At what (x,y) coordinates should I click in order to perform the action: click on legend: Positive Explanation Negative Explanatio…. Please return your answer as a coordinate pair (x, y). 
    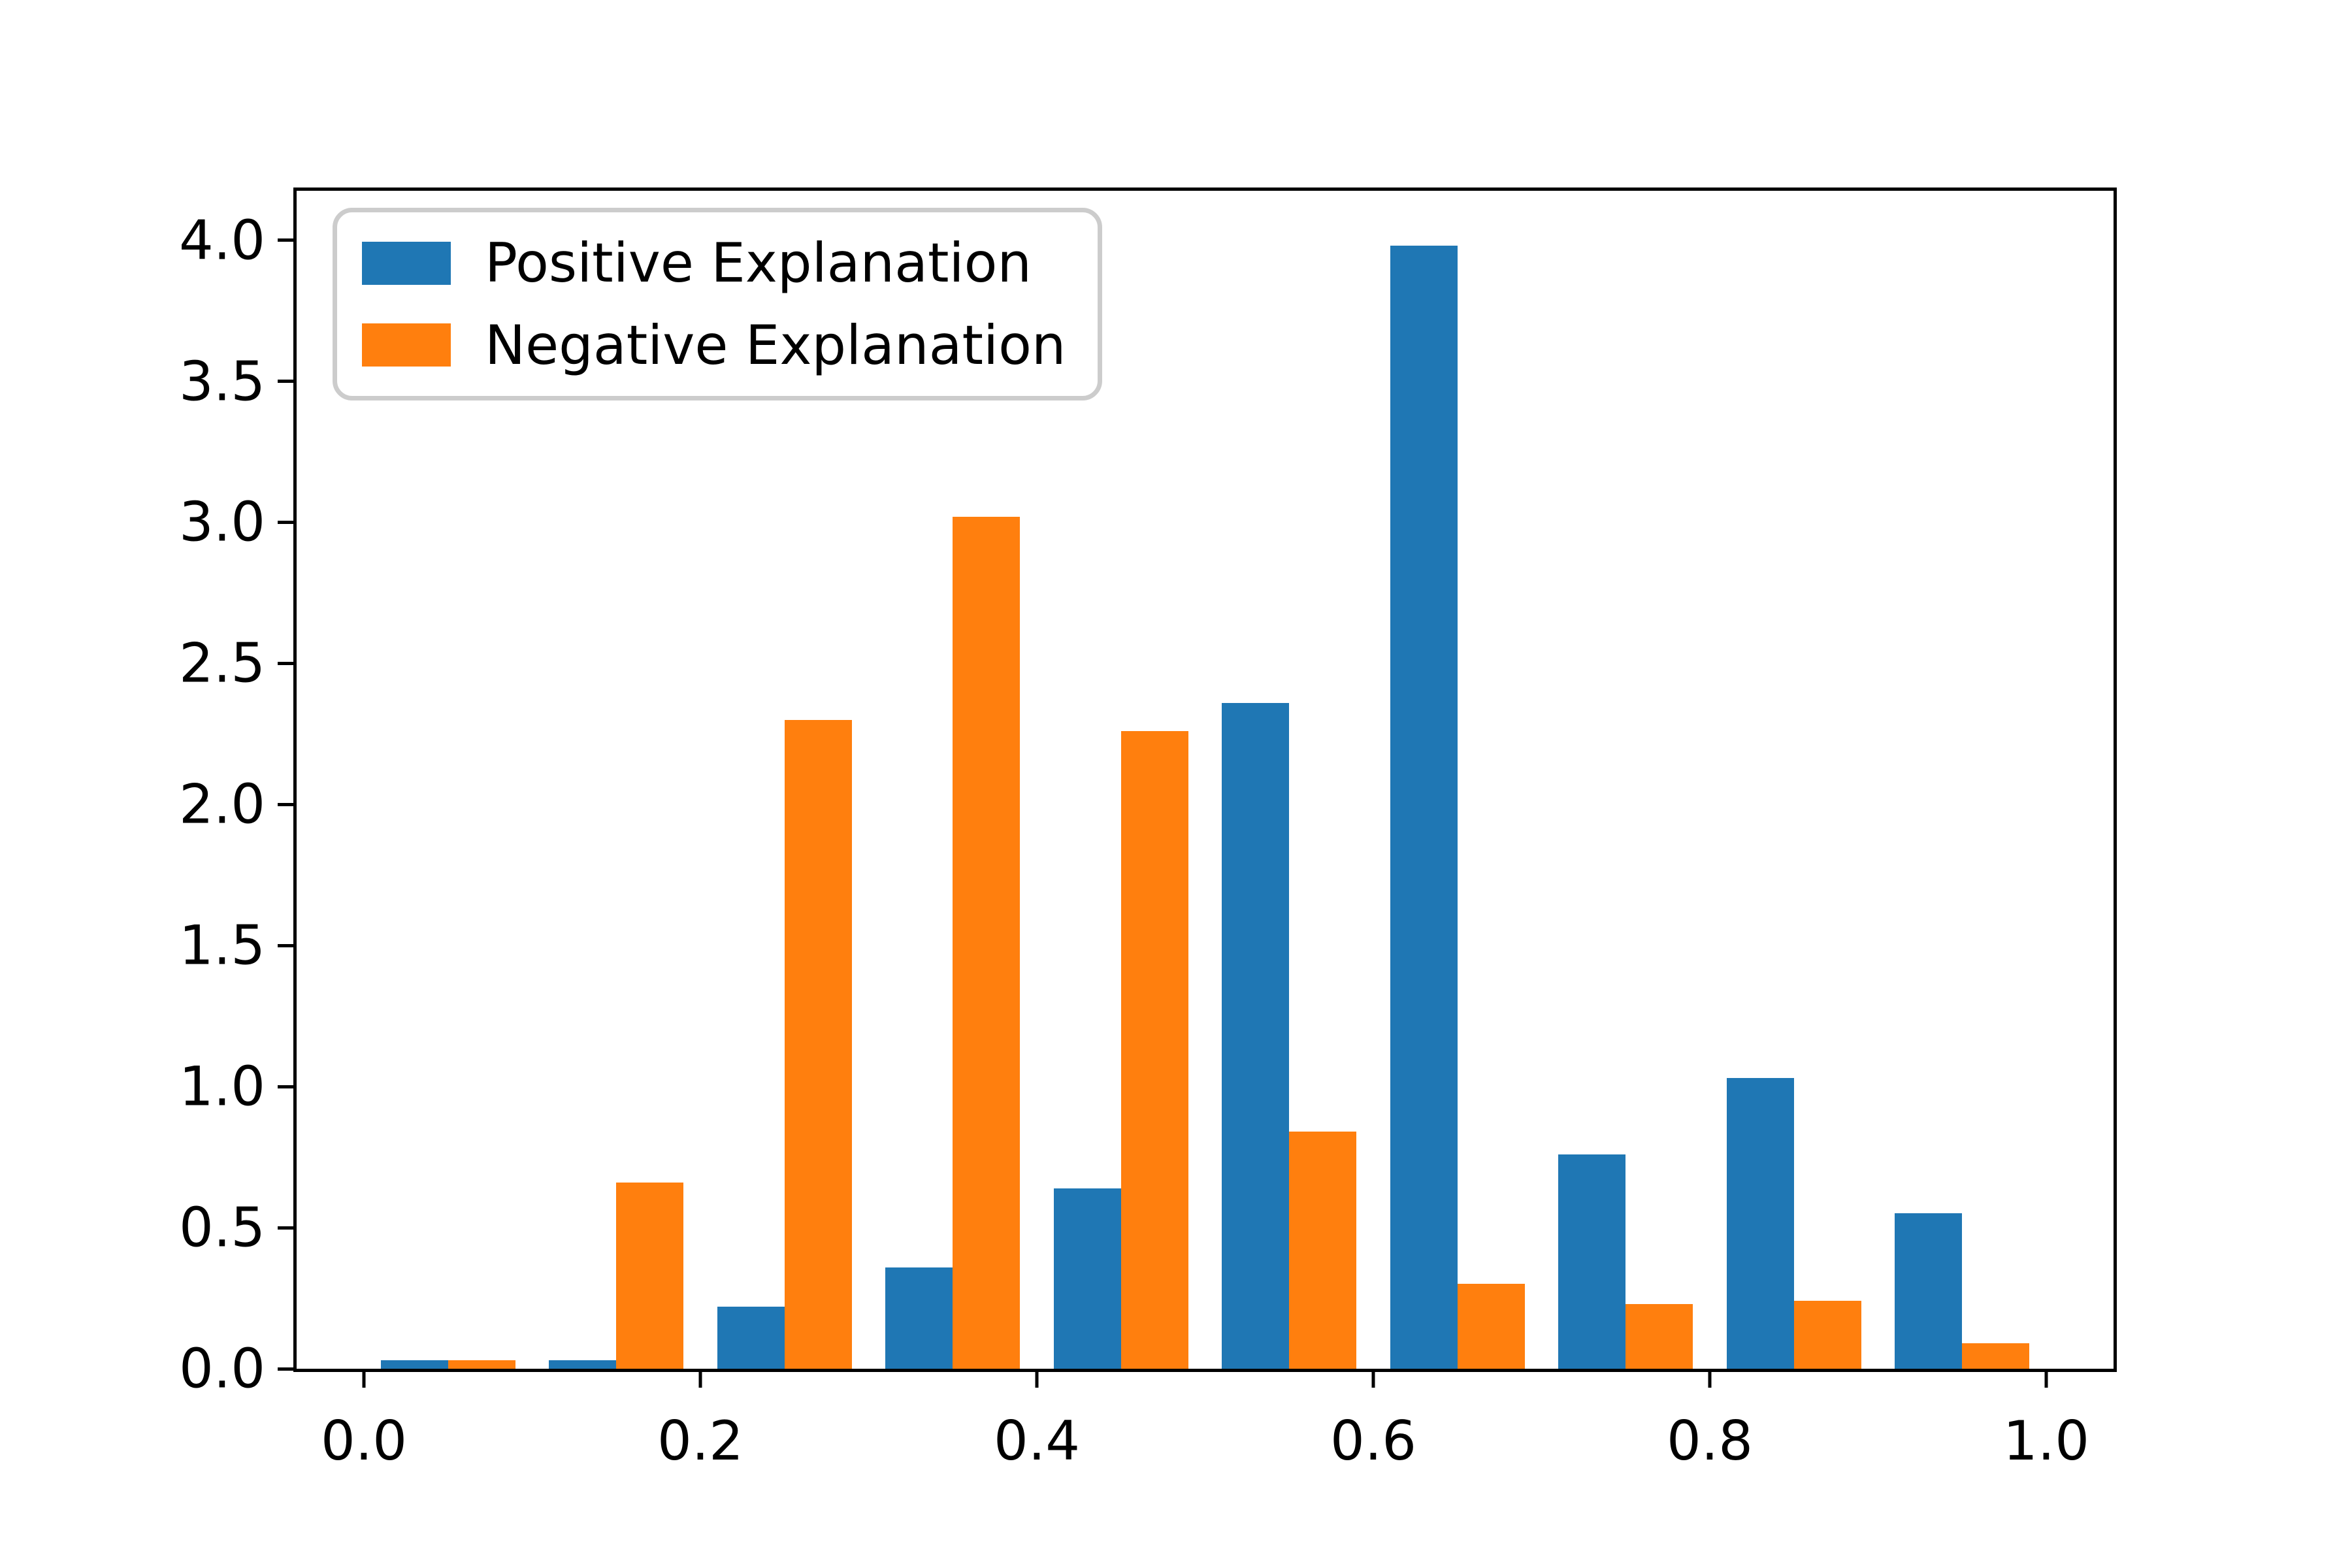
    Looking at the image, I should click on (717, 304).